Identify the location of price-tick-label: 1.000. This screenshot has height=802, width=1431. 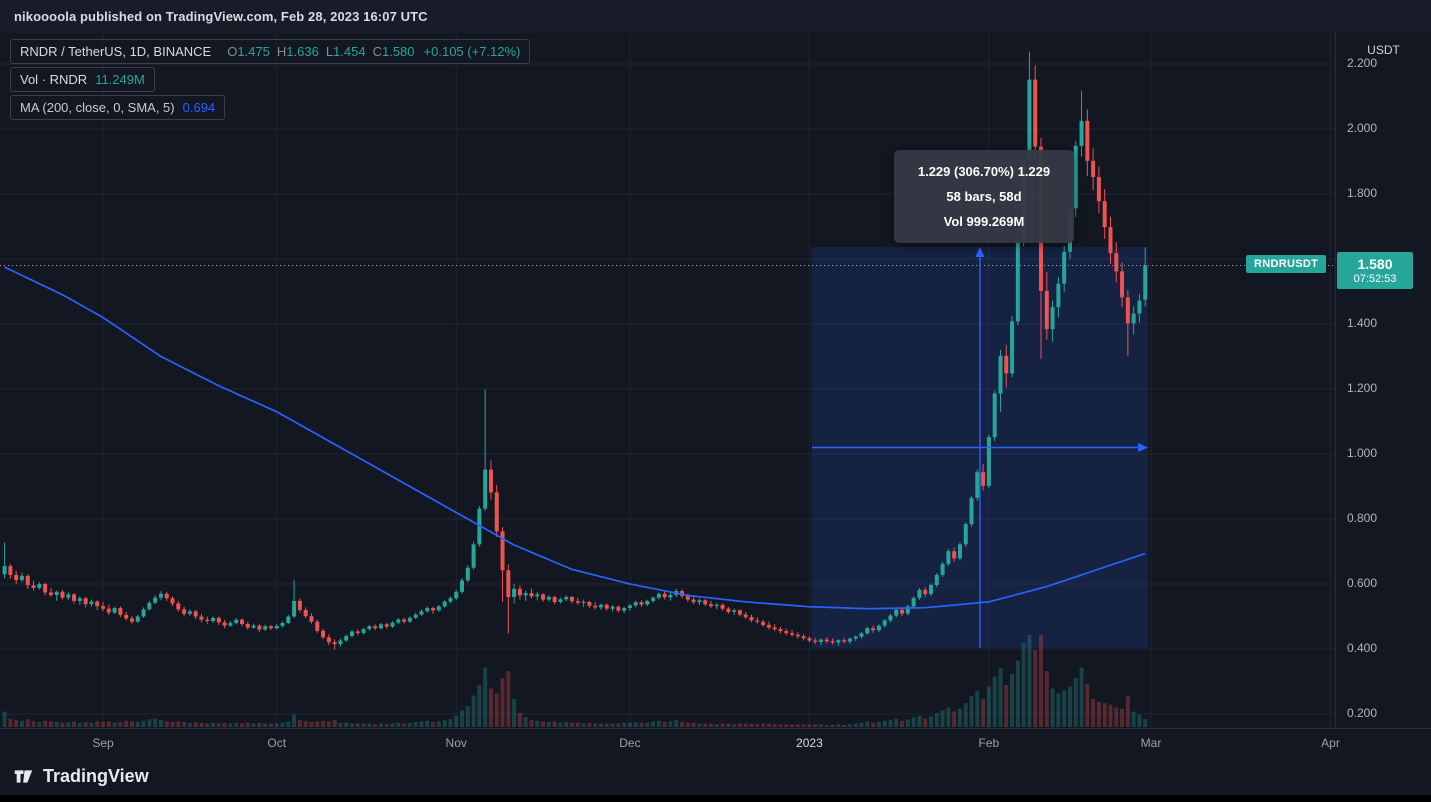
(1362, 453).